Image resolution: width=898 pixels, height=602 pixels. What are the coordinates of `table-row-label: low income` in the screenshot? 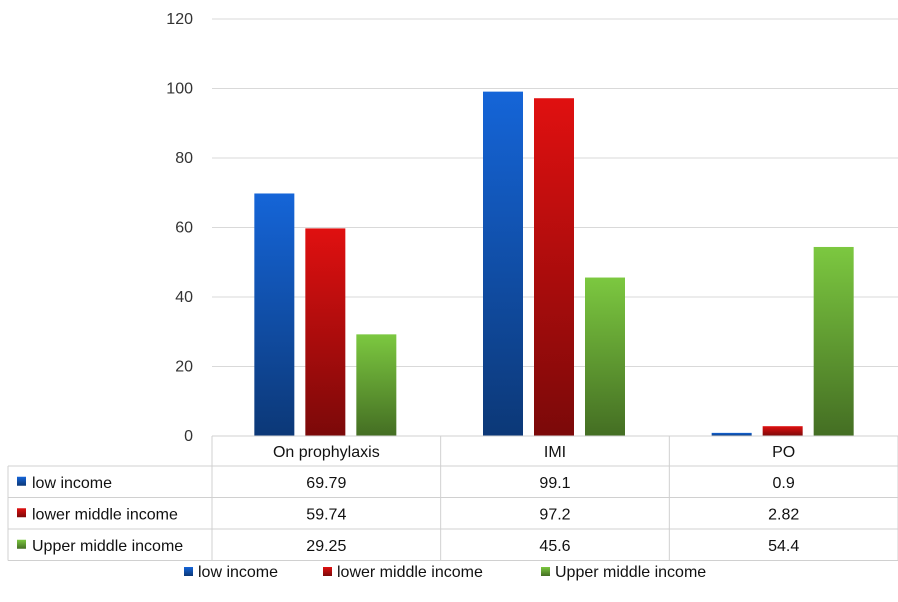 It's located at (72, 483).